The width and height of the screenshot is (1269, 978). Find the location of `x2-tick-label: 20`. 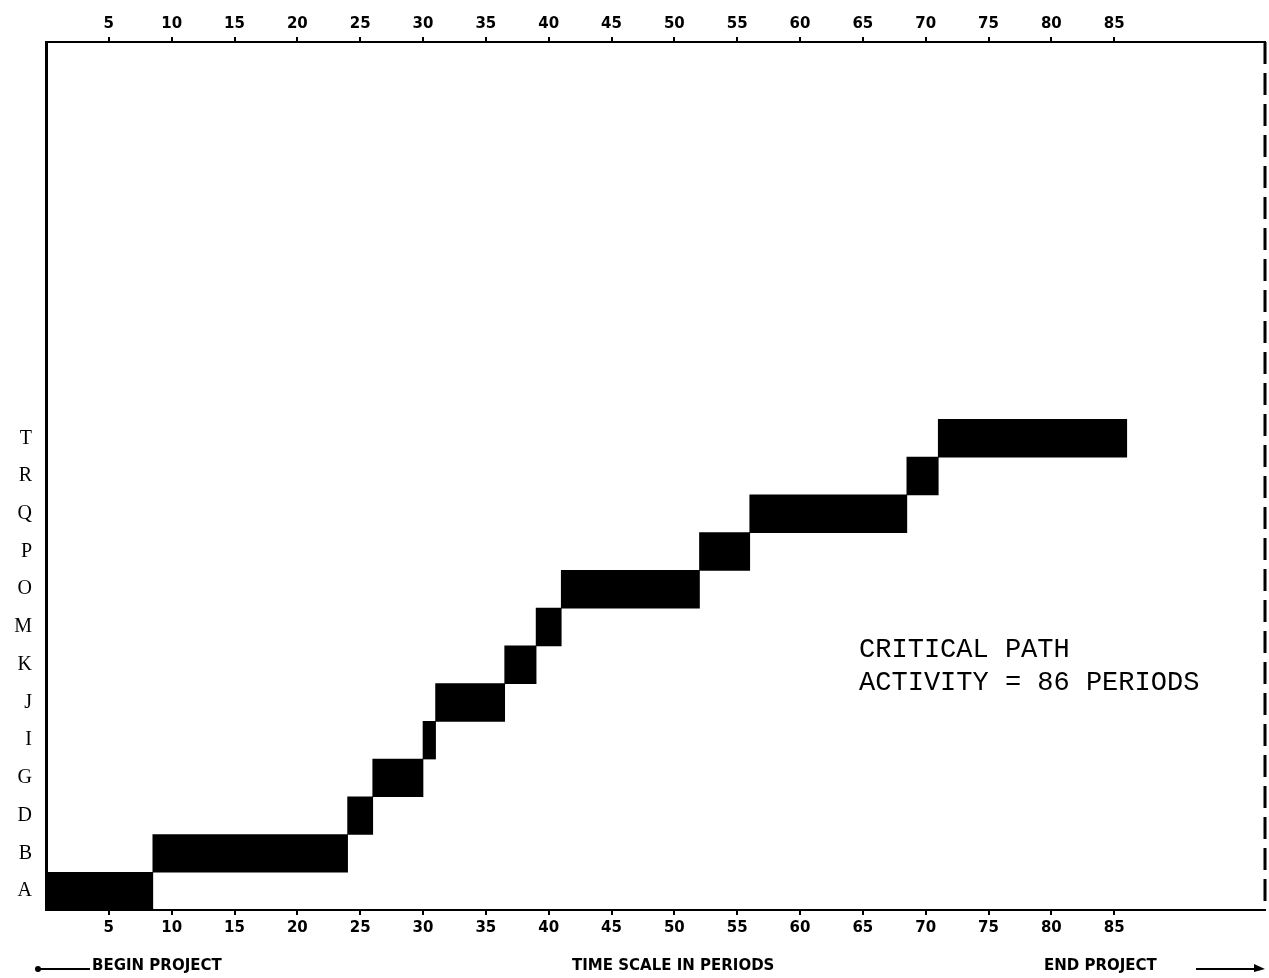

x2-tick-label: 20 is located at coordinates (297, 926).